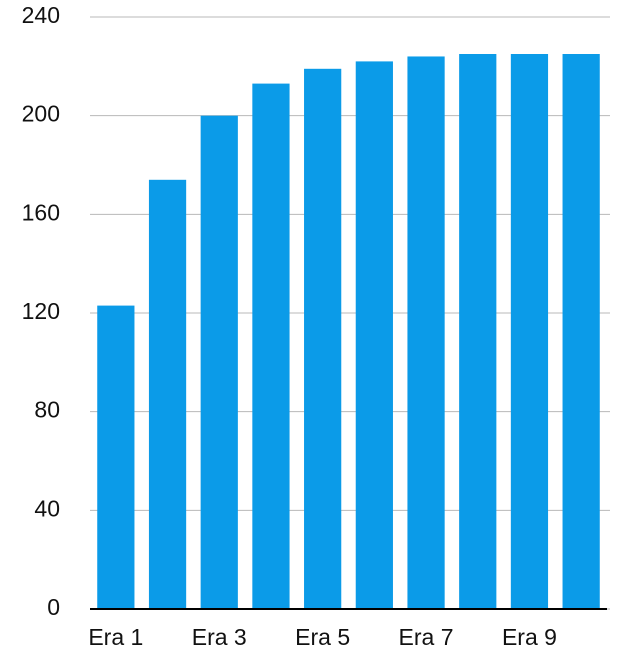 The height and width of the screenshot is (659, 620). What do you see at coordinates (115, 637) in the screenshot?
I see `x-tick-label: Era 1` at bounding box center [115, 637].